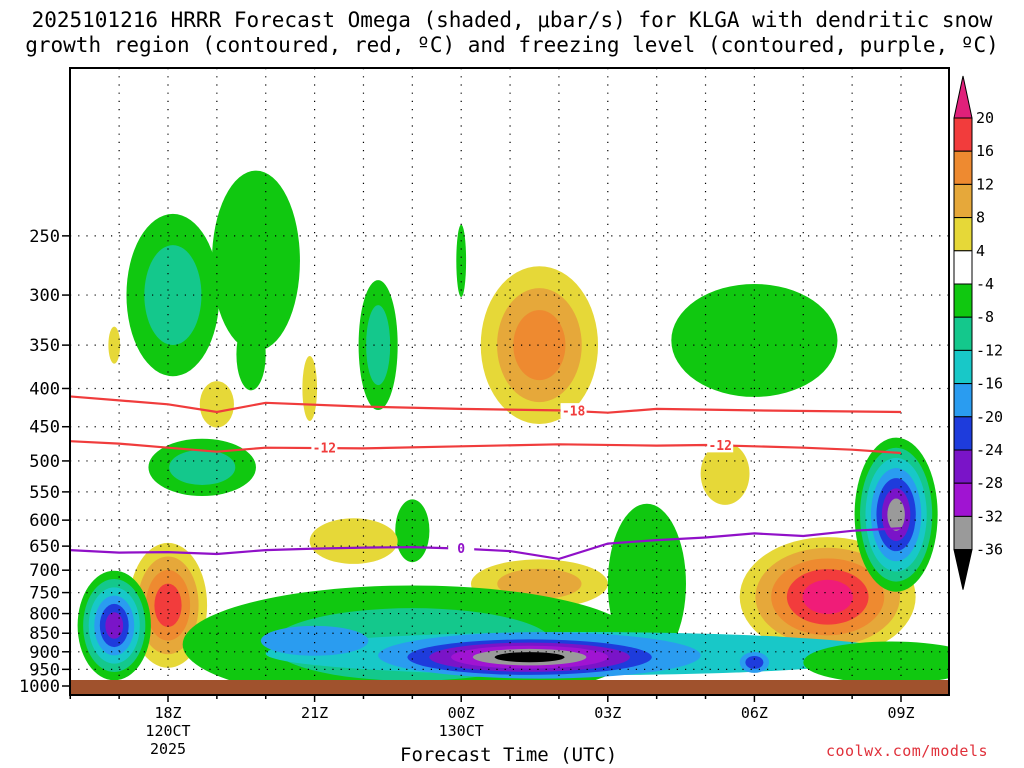 This screenshot has width=1024, height=768. What do you see at coordinates (461, 713) in the screenshot?
I see `x-tick-label-6-0: 00Z` at bounding box center [461, 713].